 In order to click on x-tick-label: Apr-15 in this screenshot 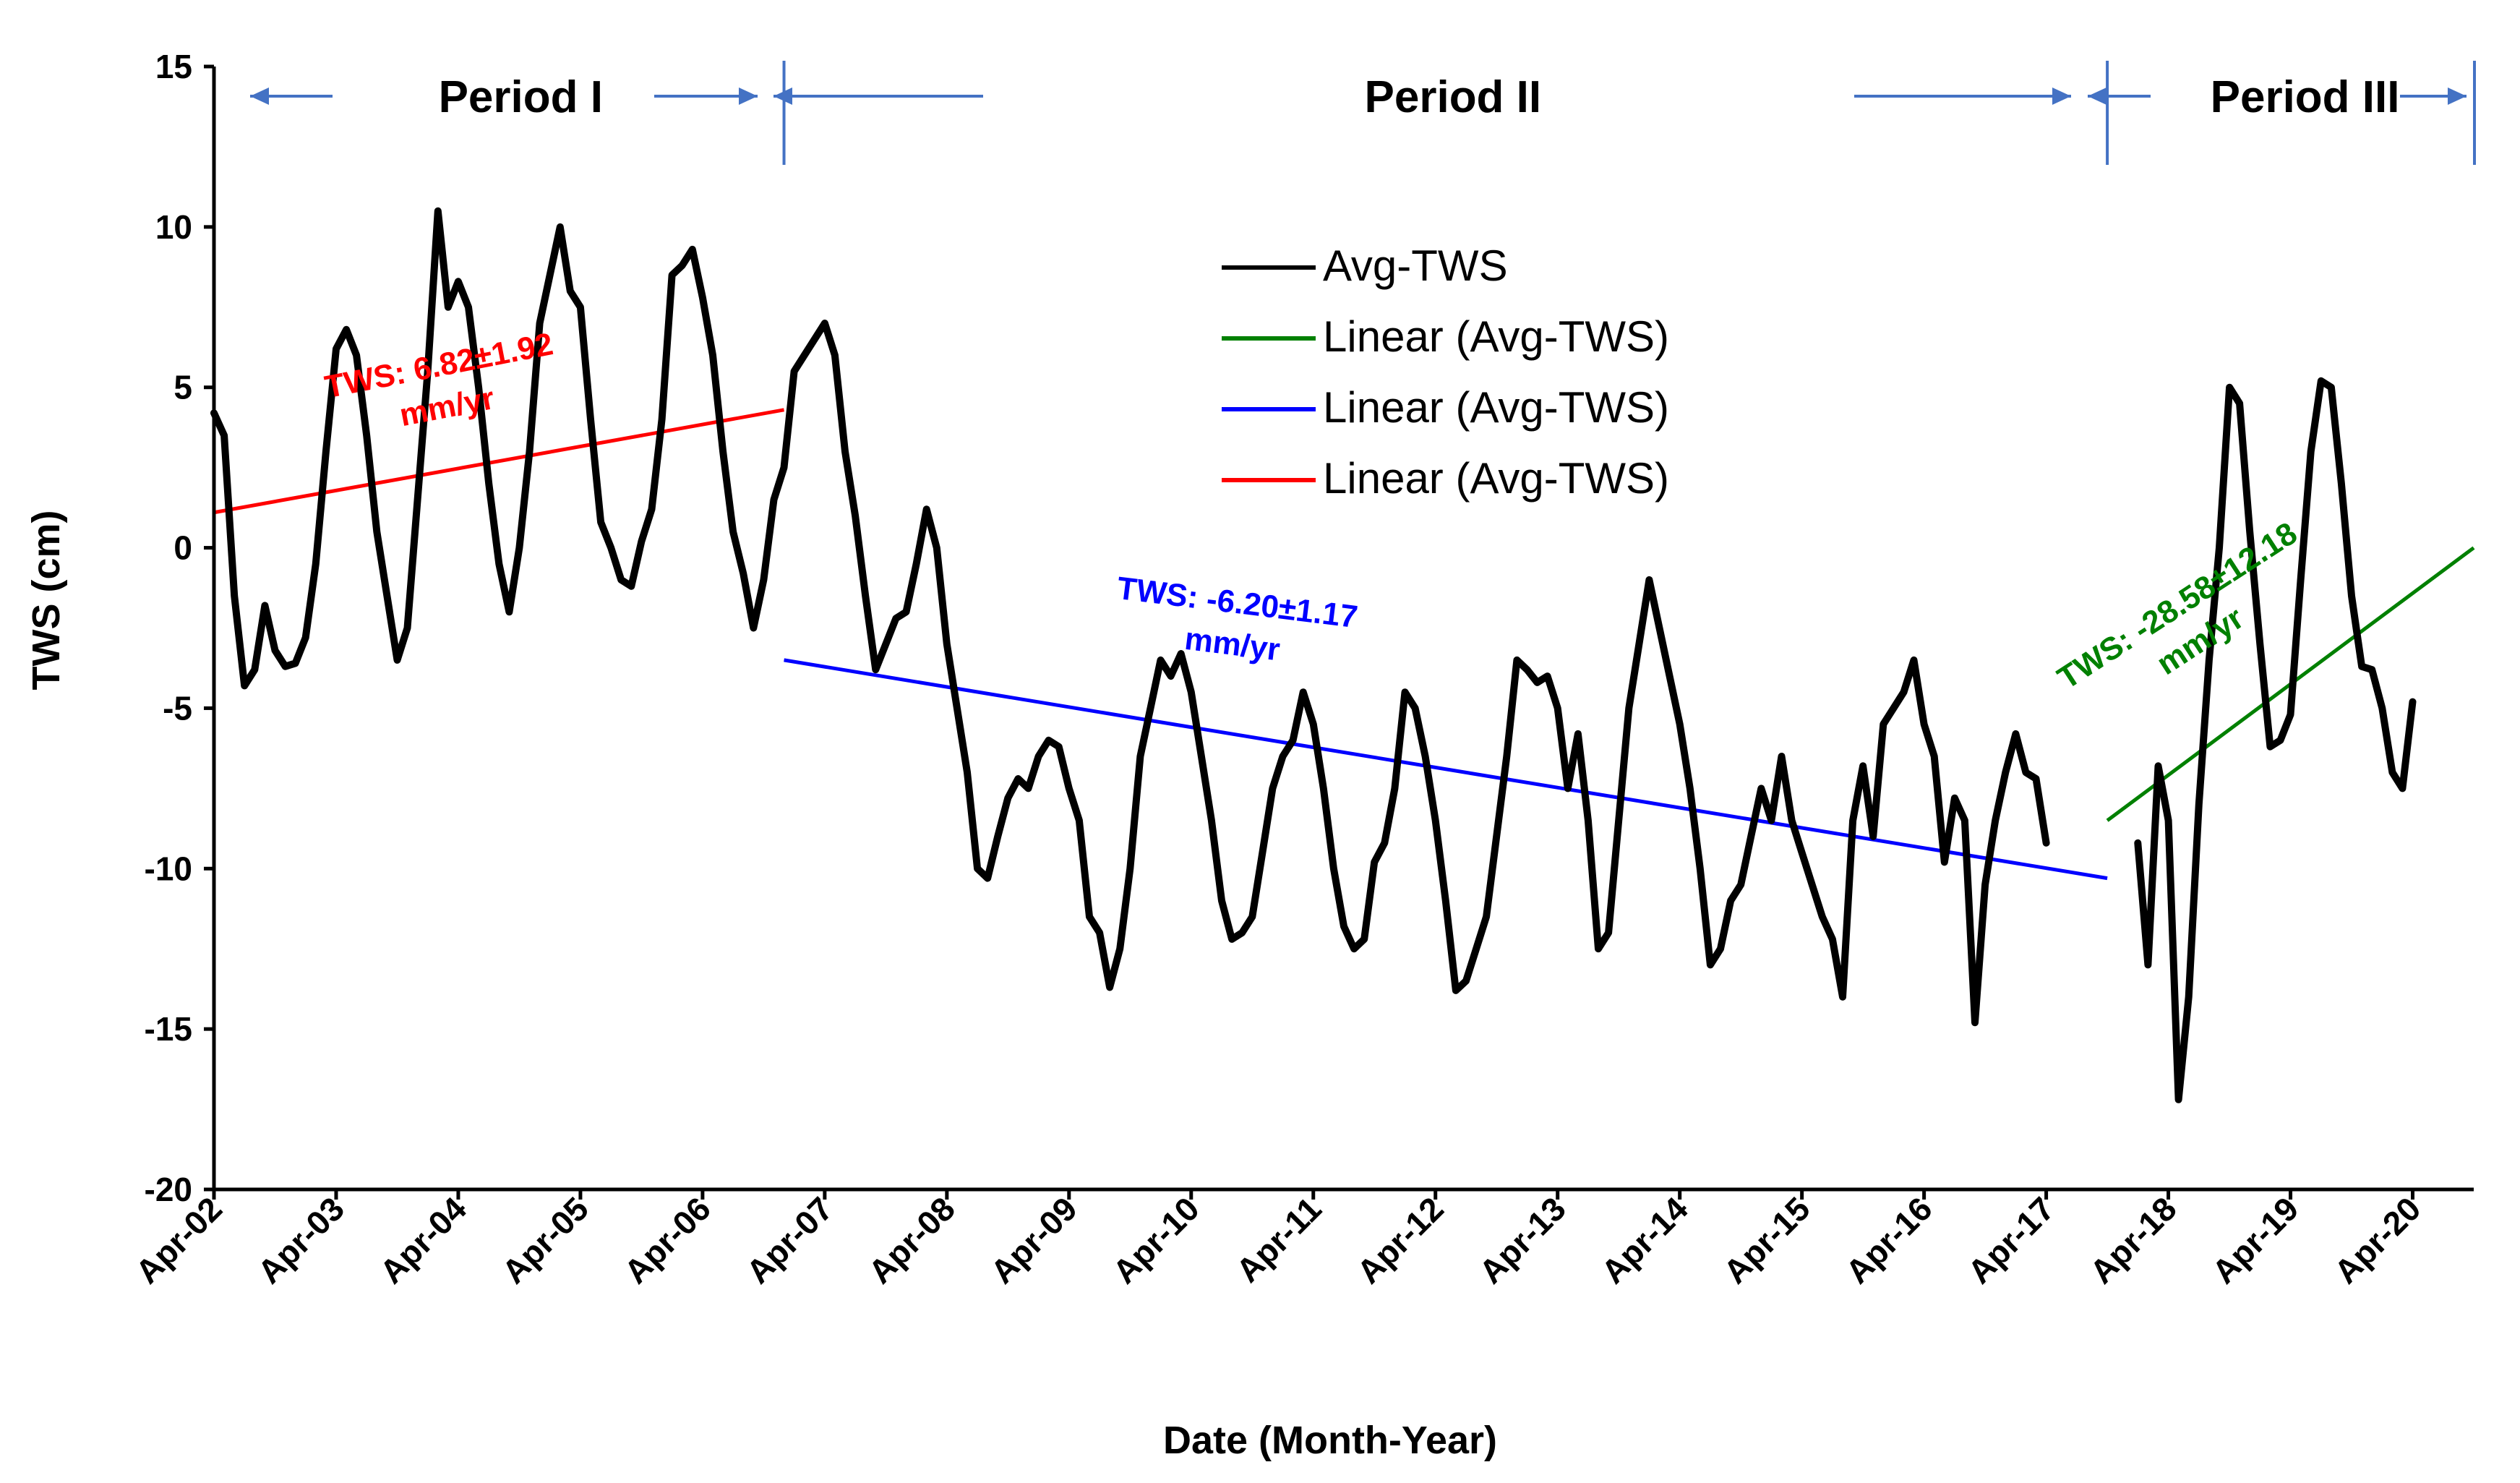, I will do `click(1766, 1240)`.